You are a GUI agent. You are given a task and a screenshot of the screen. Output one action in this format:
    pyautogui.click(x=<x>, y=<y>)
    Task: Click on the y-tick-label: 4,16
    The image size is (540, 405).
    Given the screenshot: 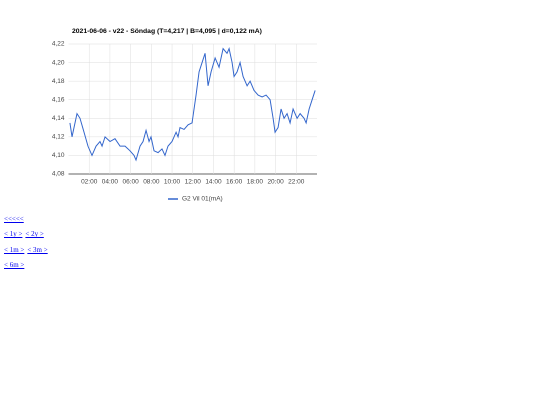 What is the action you would take?
    pyautogui.click(x=58, y=99)
    